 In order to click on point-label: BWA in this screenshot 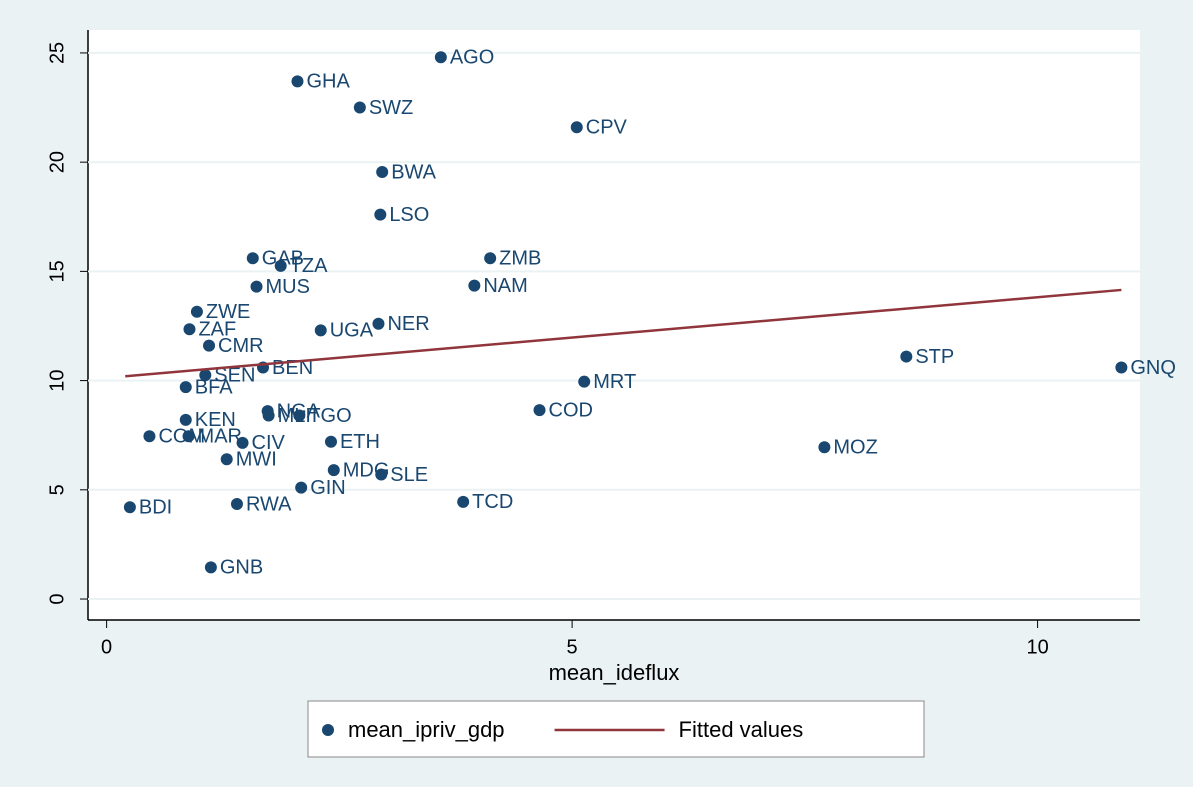, I will do `click(413, 172)`.